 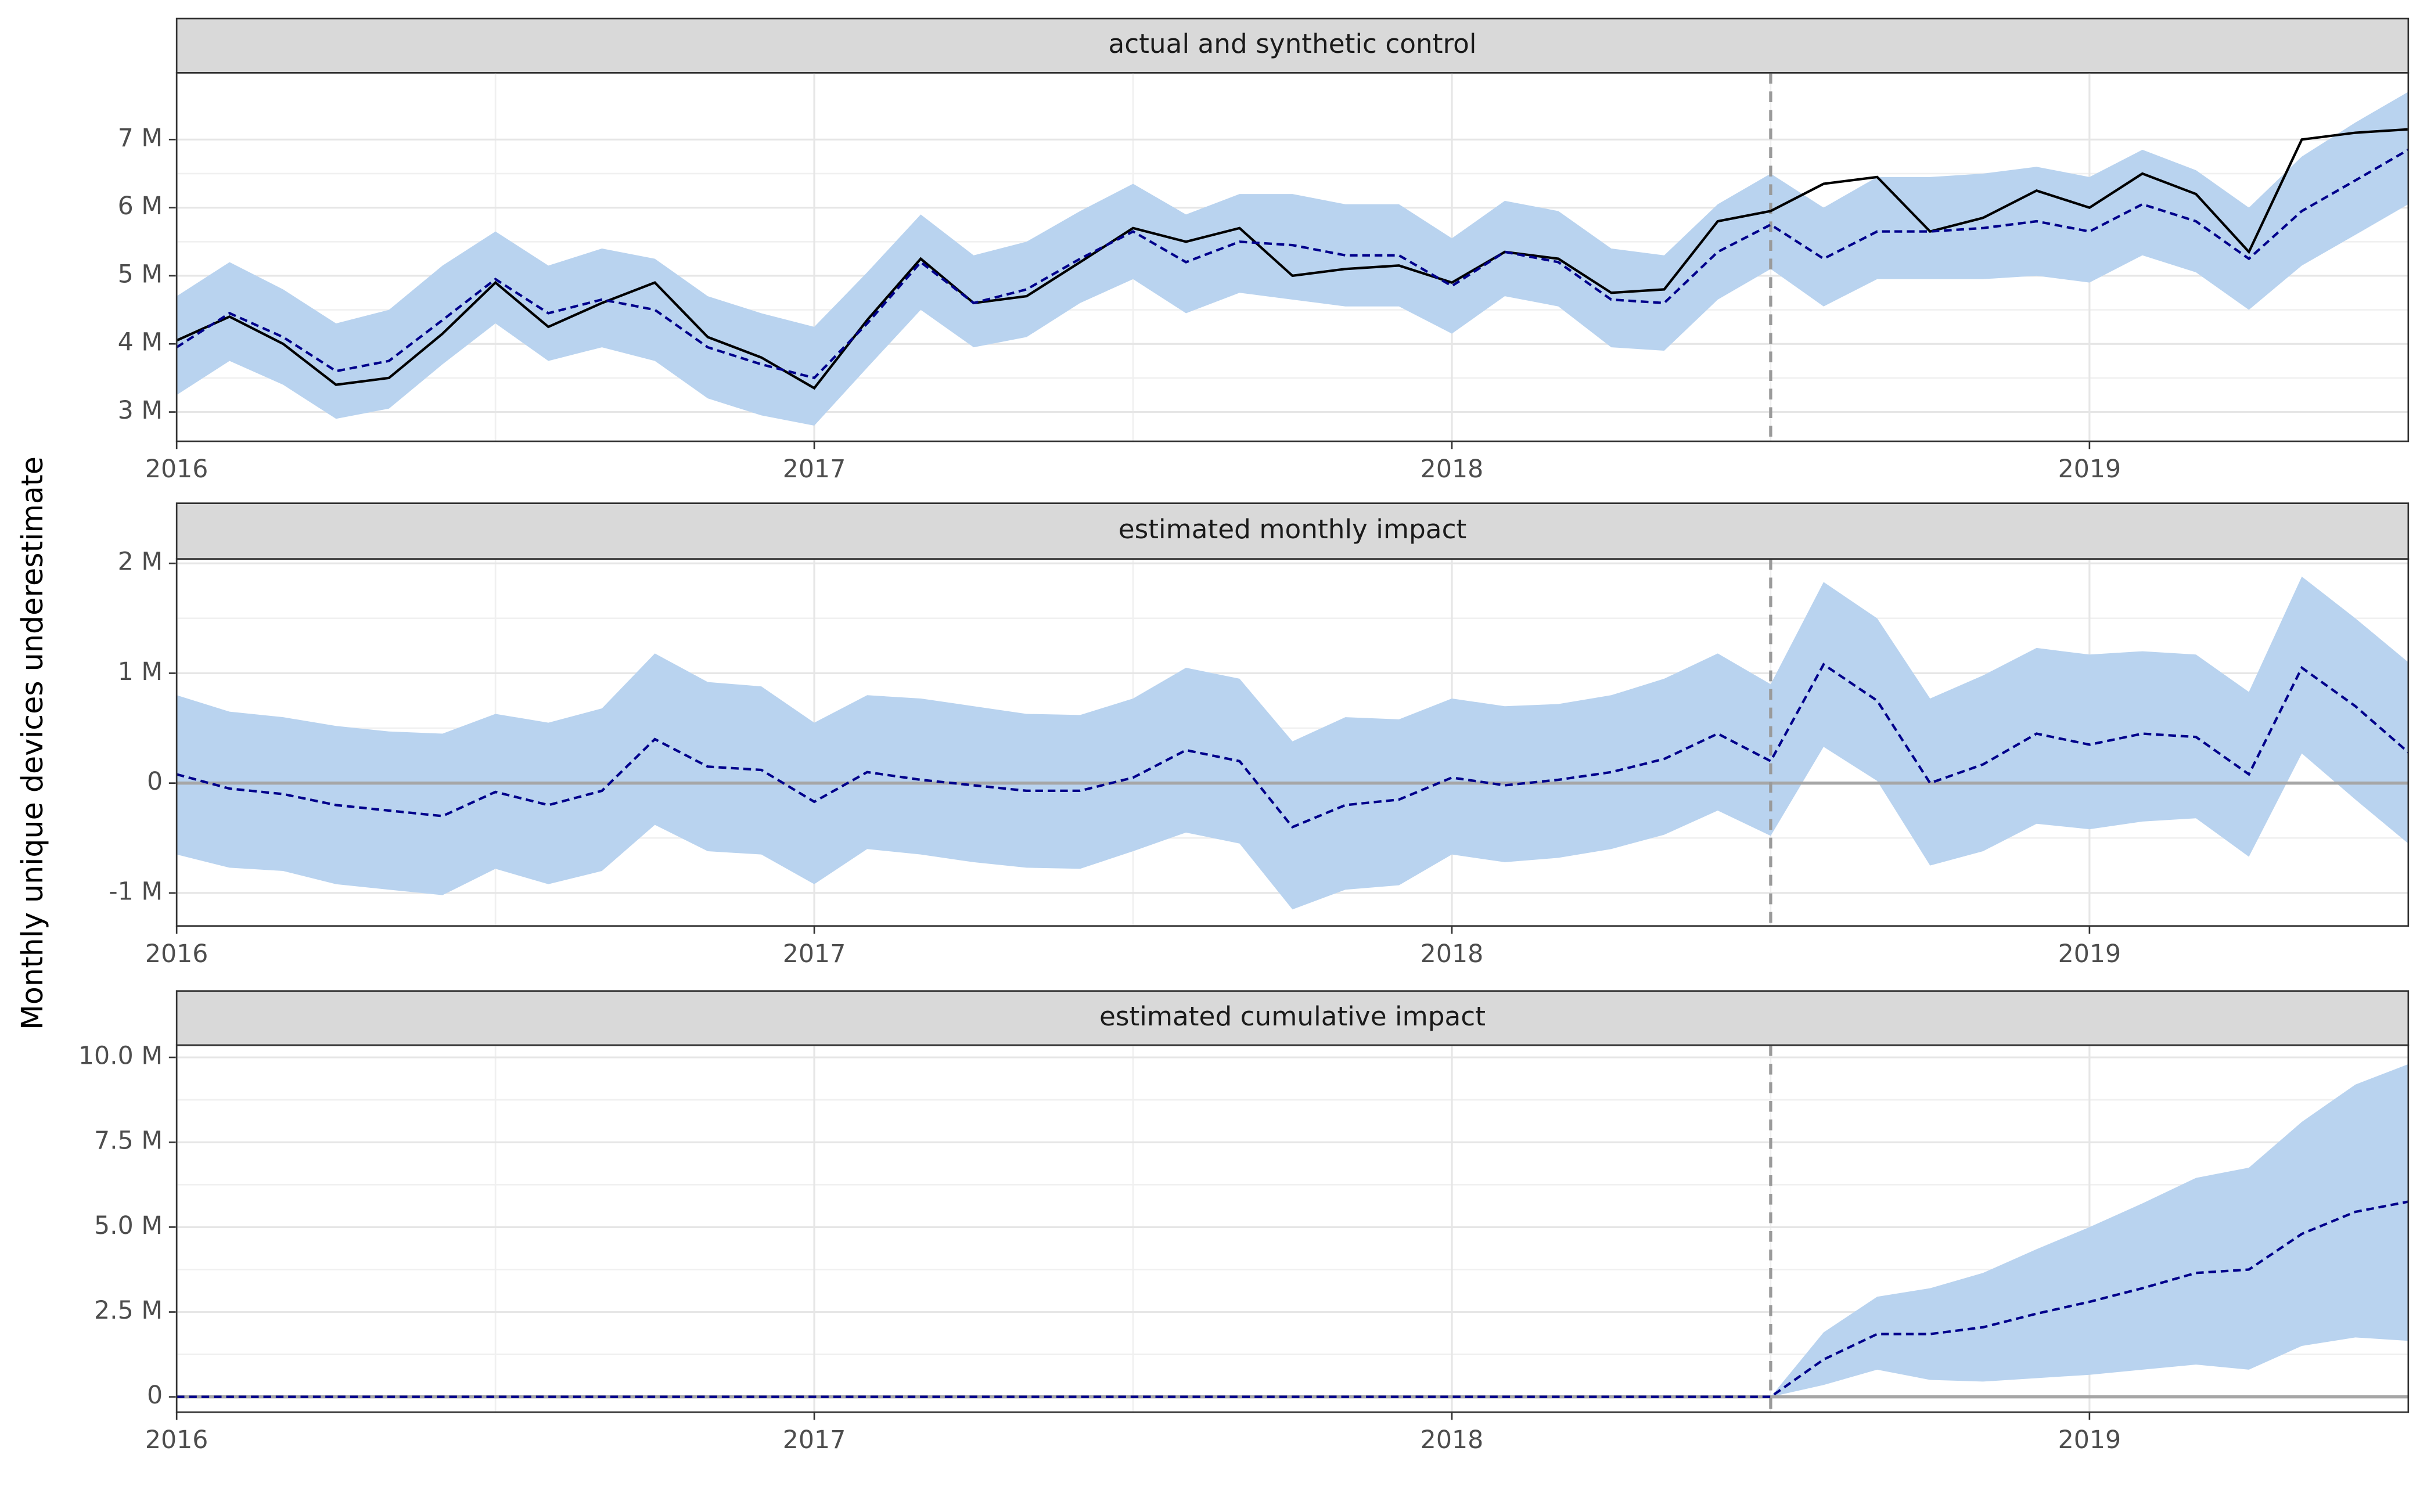 What do you see at coordinates (140, 274) in the screenshot?
I see `y-tick-label: 5 M` at bounding box center [140, 274].